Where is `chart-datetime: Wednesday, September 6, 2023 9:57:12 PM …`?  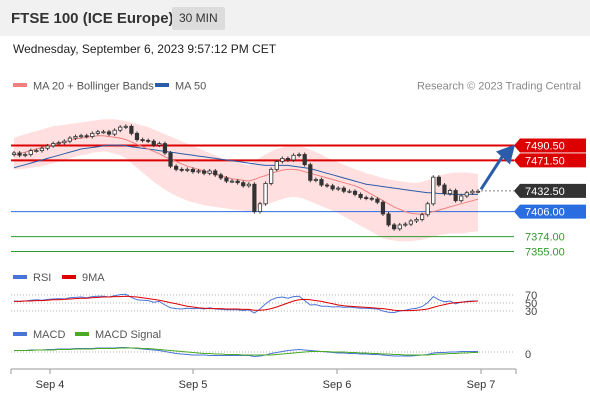
chart-datetime: Wednesday, September 6, 2023 9:57:12 PM … is located at coordinates (145, 49).